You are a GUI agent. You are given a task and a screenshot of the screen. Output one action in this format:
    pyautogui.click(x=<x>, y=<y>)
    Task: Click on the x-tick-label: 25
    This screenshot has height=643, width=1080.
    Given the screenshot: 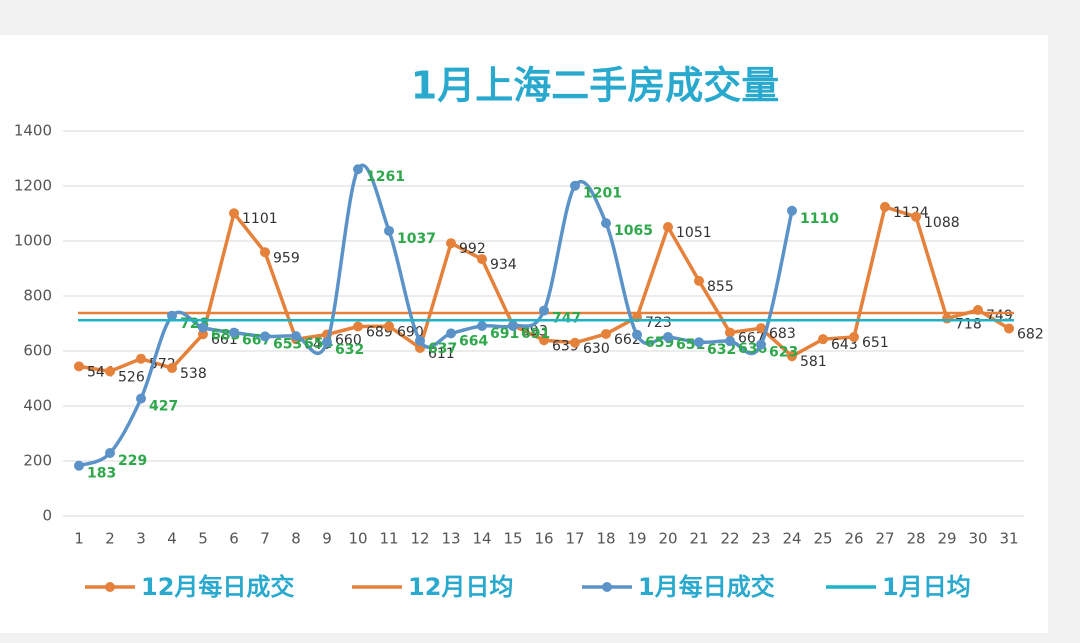 What is the action you would take?
    pyautogui.click(x=822, y=539)
    